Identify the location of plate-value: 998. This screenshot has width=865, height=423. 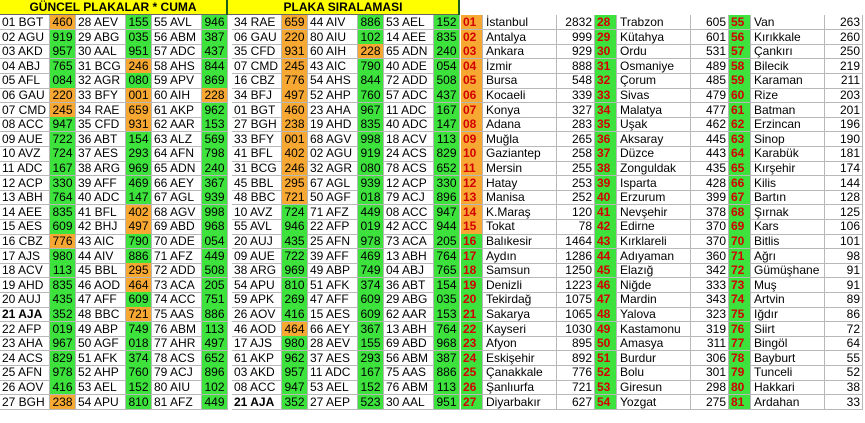
(215, 212).